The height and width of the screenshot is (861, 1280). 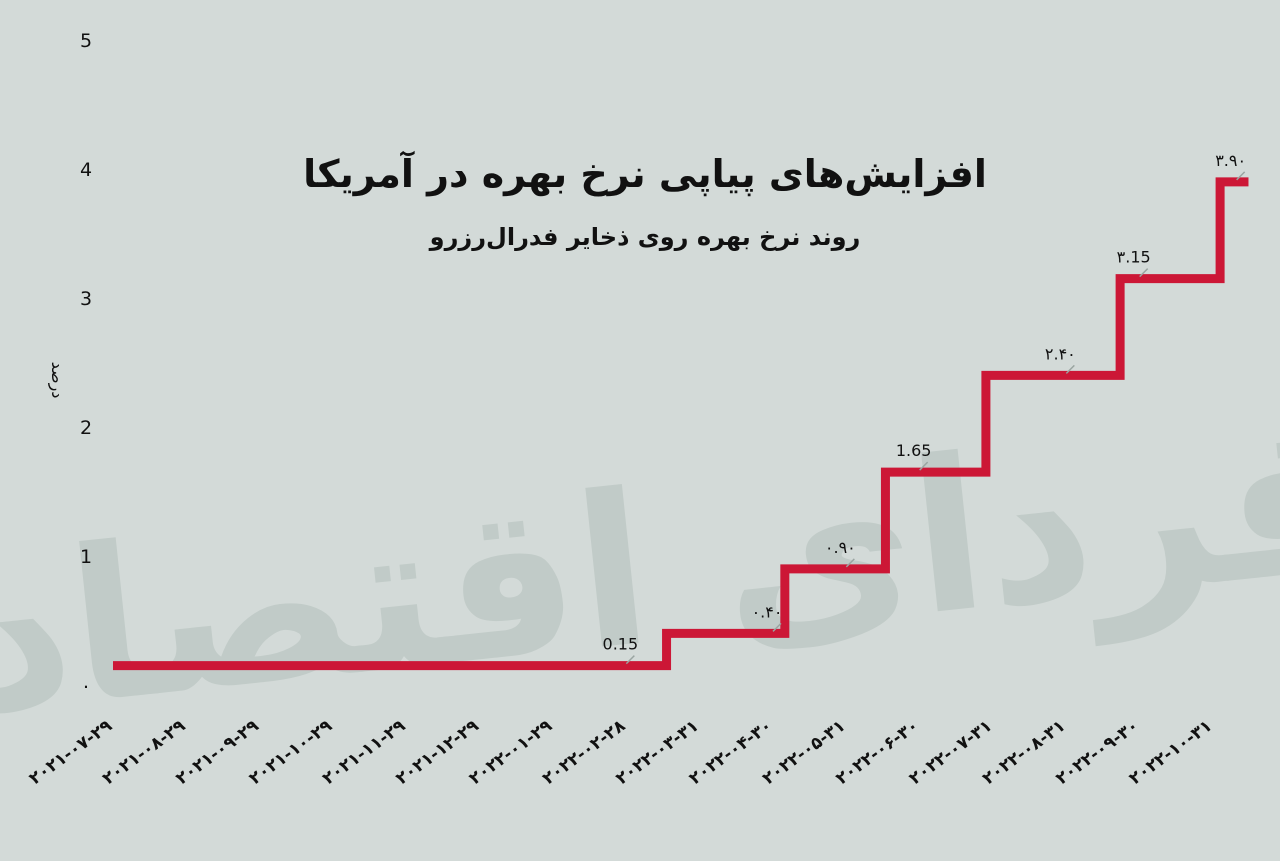 What do you see at coordinates (86, 170) in the screenshot?
I see `y-tick-label: 4` at bounding box center [86, 170].